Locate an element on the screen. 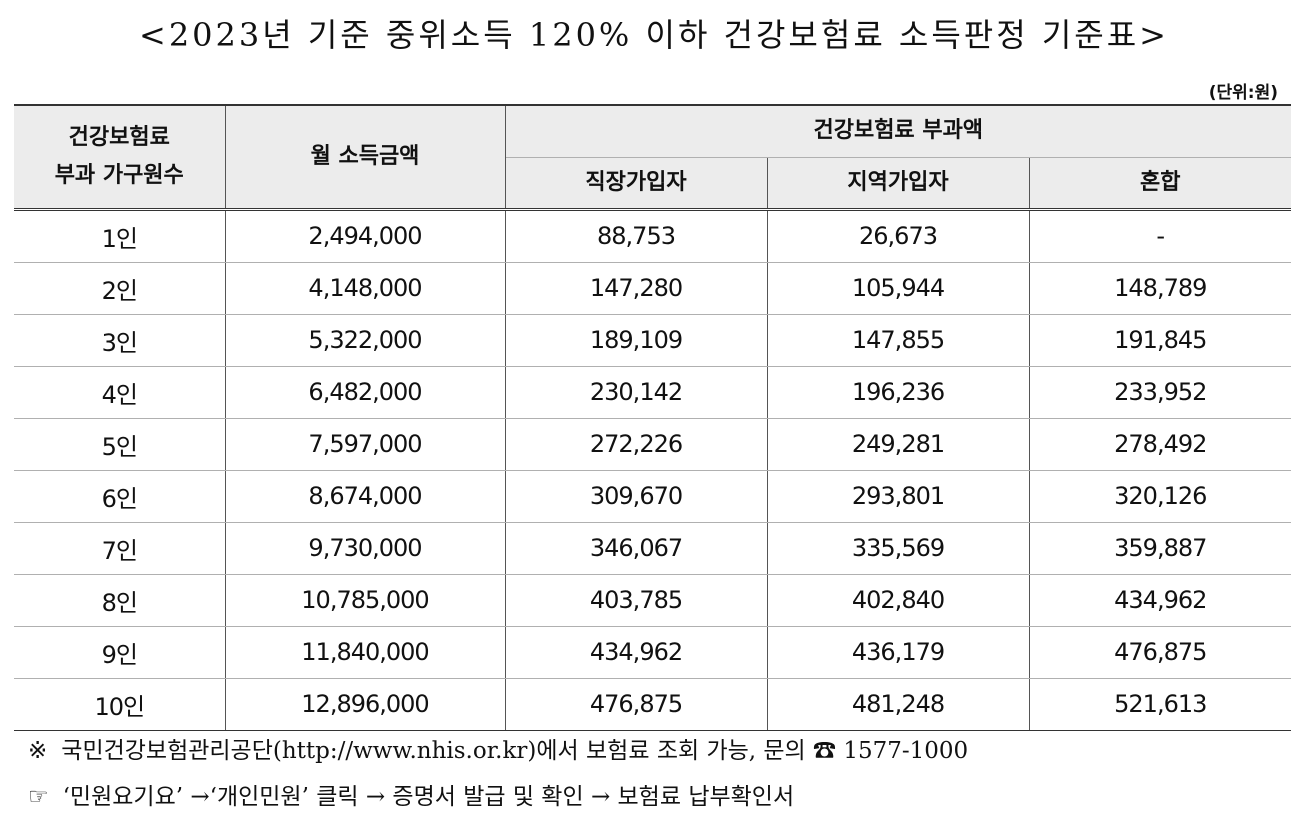  mixed-premium-cell: 359,887 is located at coordinates (1160, 548).